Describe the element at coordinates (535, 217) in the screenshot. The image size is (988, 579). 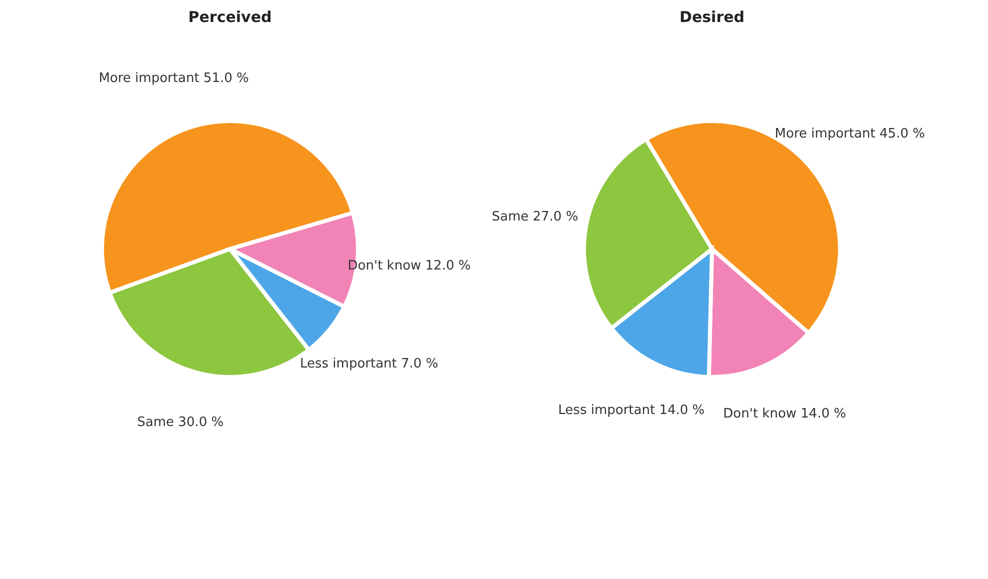
I see `slice-label: Same 27.0 %` at that location.